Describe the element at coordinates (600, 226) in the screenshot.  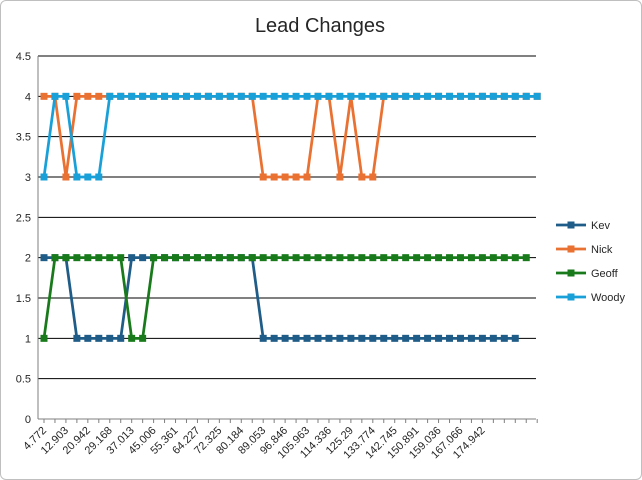
I see `legend-label-kev: Kev` at that location.